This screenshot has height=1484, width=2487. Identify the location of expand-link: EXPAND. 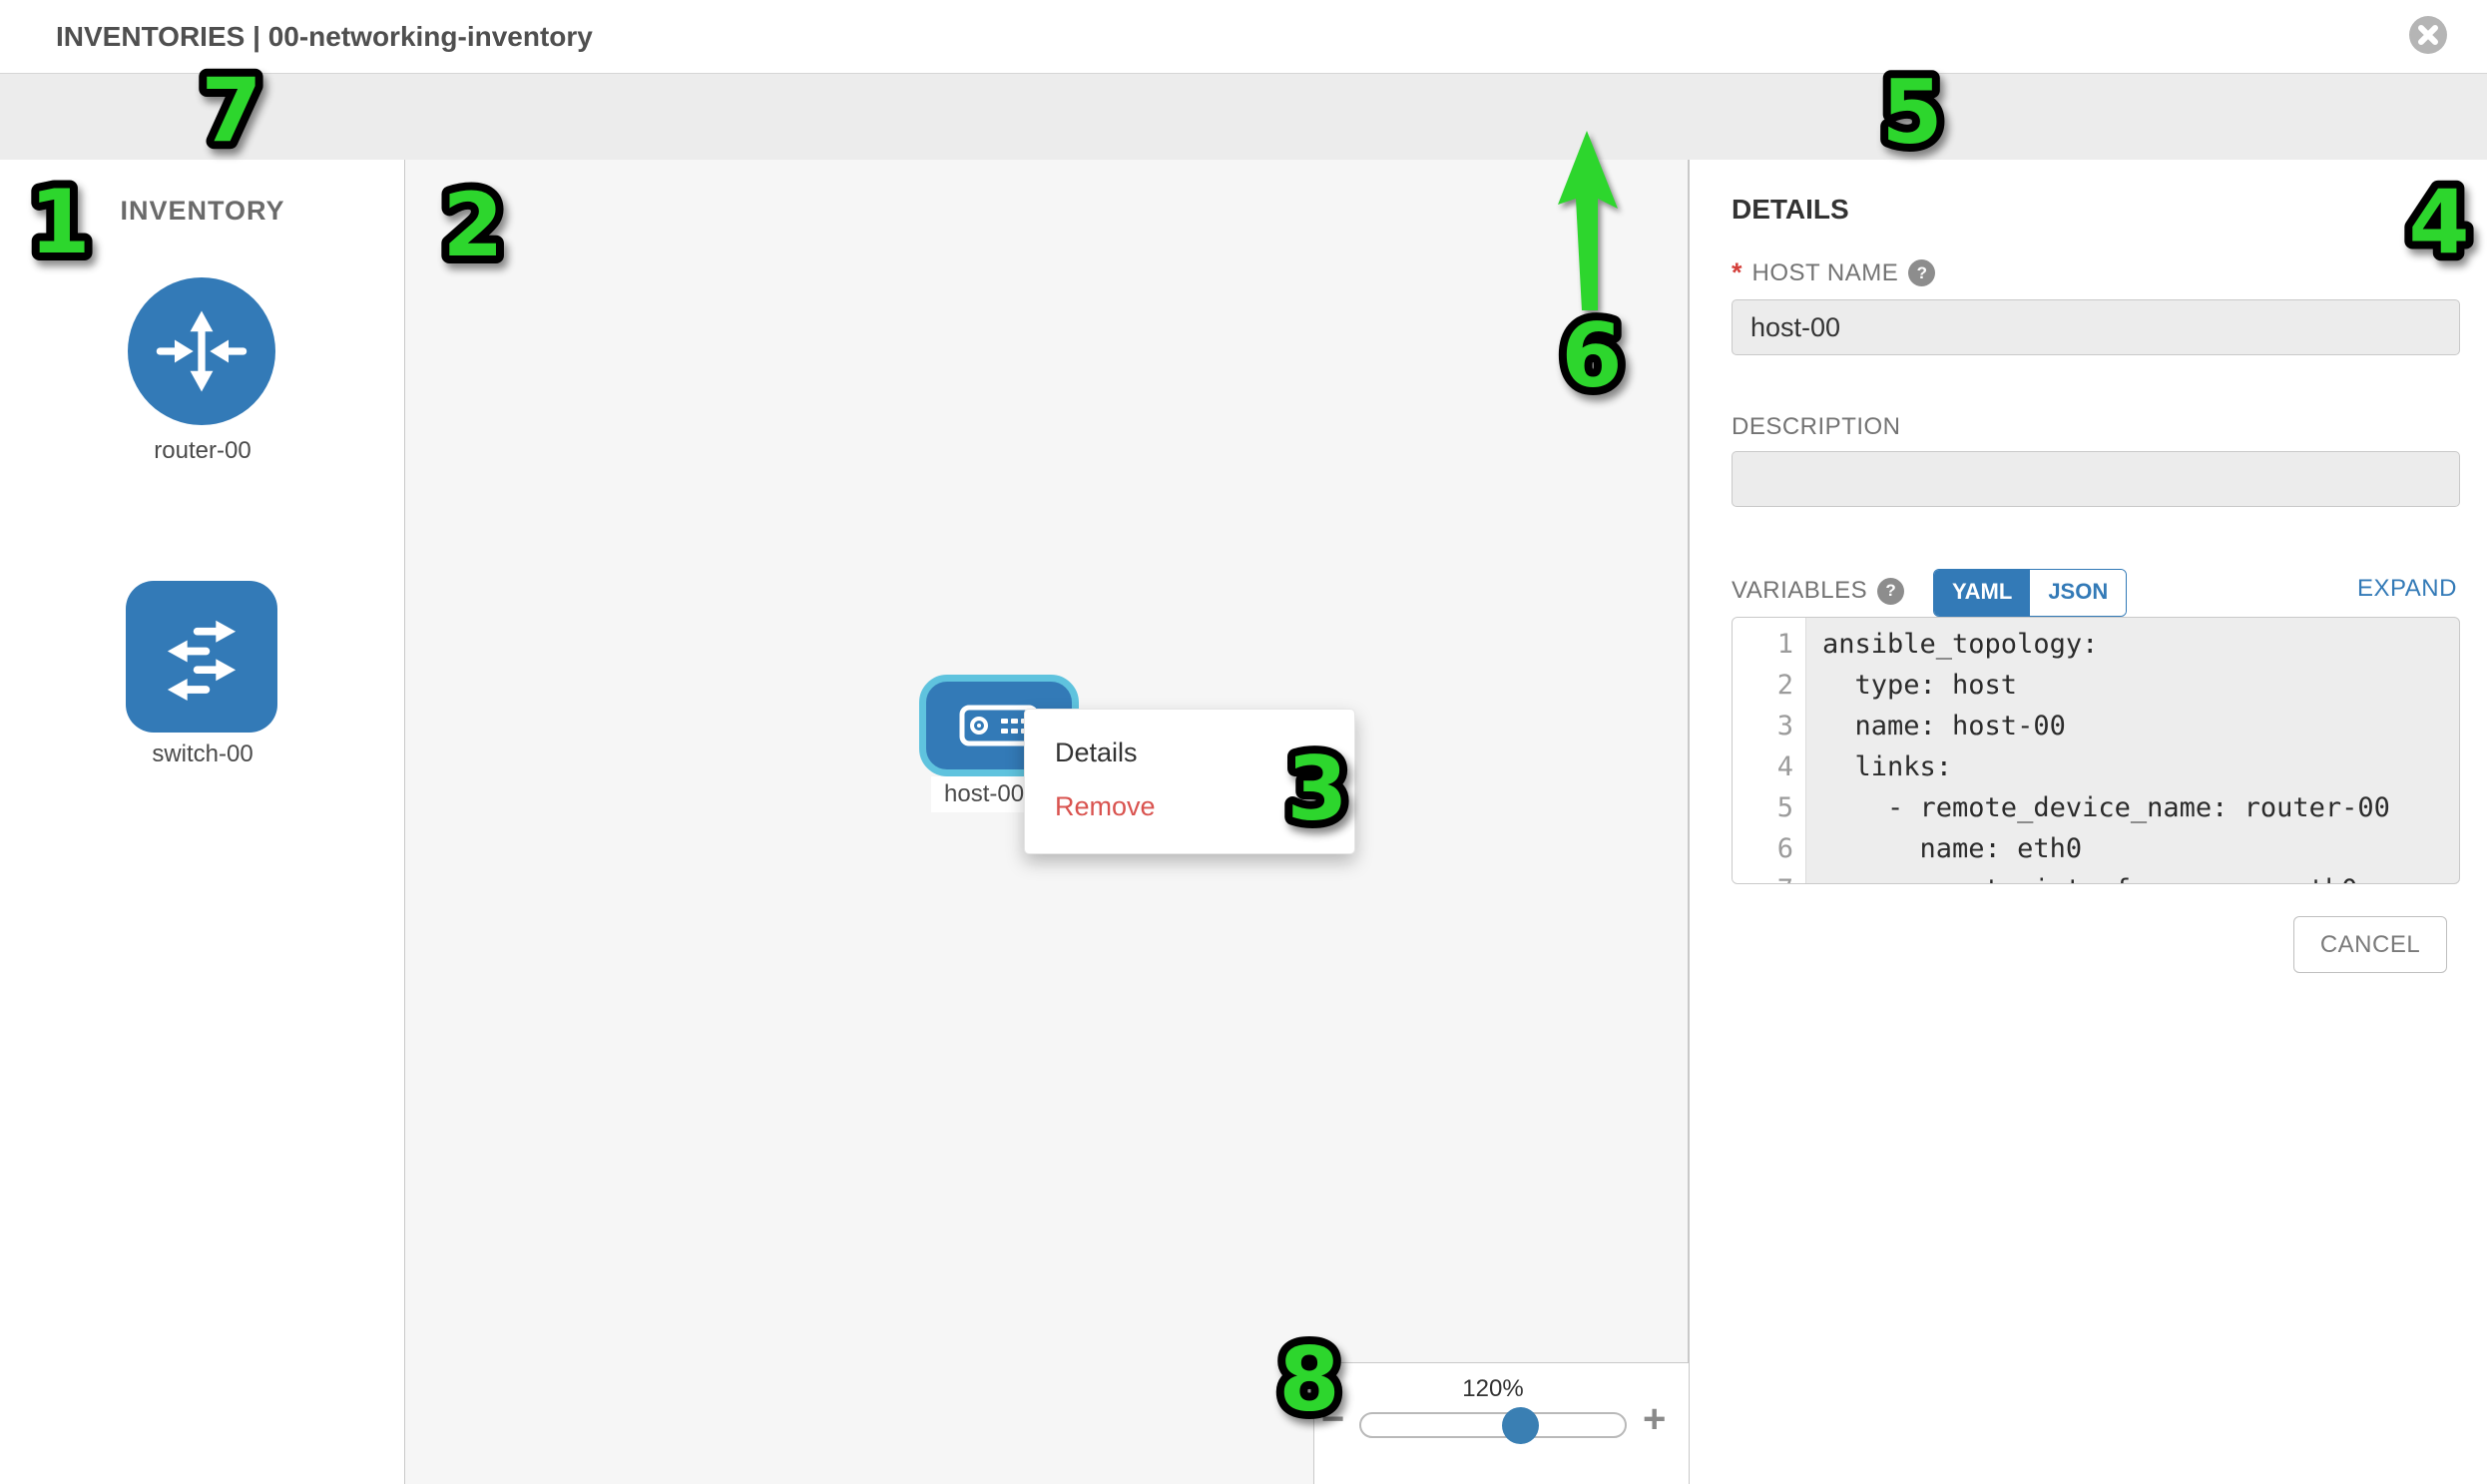
(2407, 588).